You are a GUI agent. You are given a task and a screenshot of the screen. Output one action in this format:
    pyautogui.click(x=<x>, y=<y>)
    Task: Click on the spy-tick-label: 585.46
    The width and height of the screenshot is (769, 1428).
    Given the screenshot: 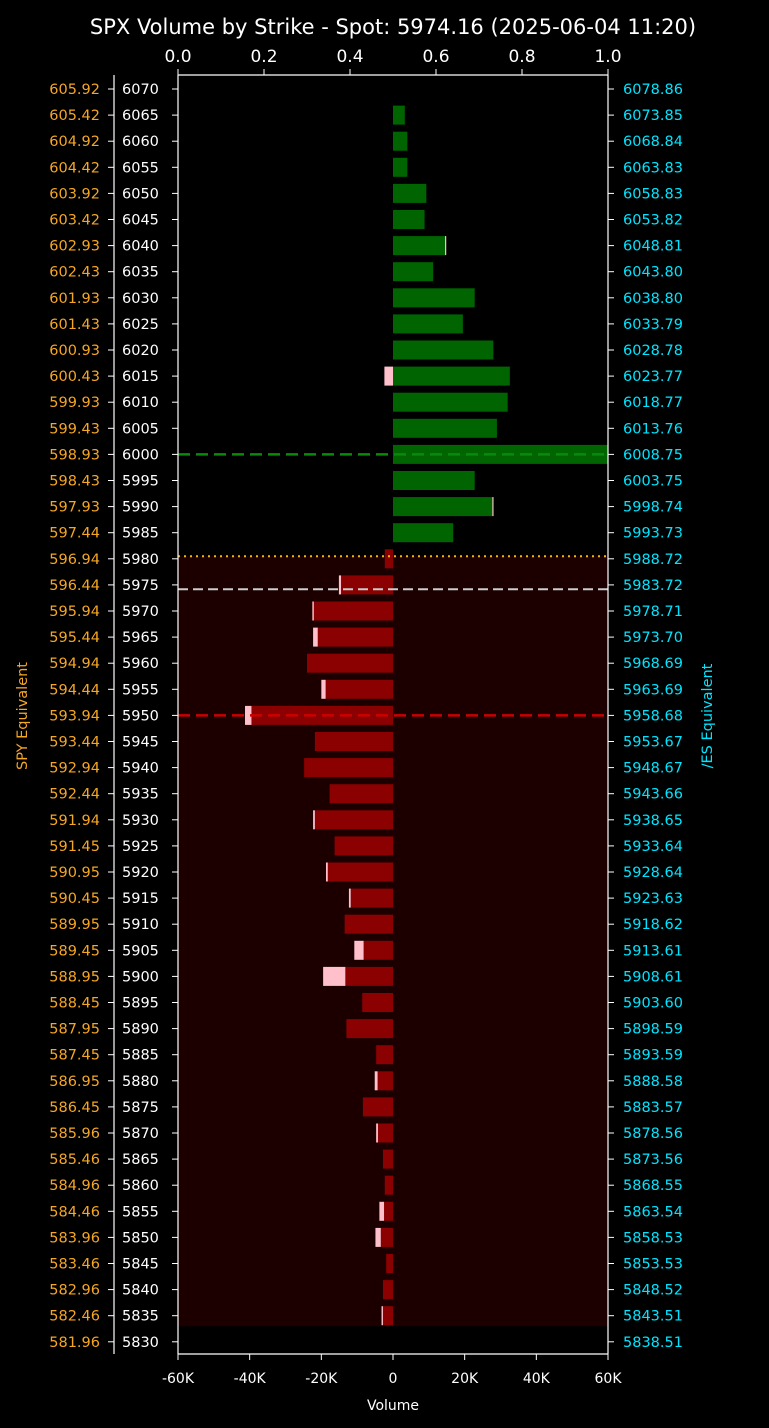 What is the action you would take?
    pyautogui.click(x=74, y=1160)
    